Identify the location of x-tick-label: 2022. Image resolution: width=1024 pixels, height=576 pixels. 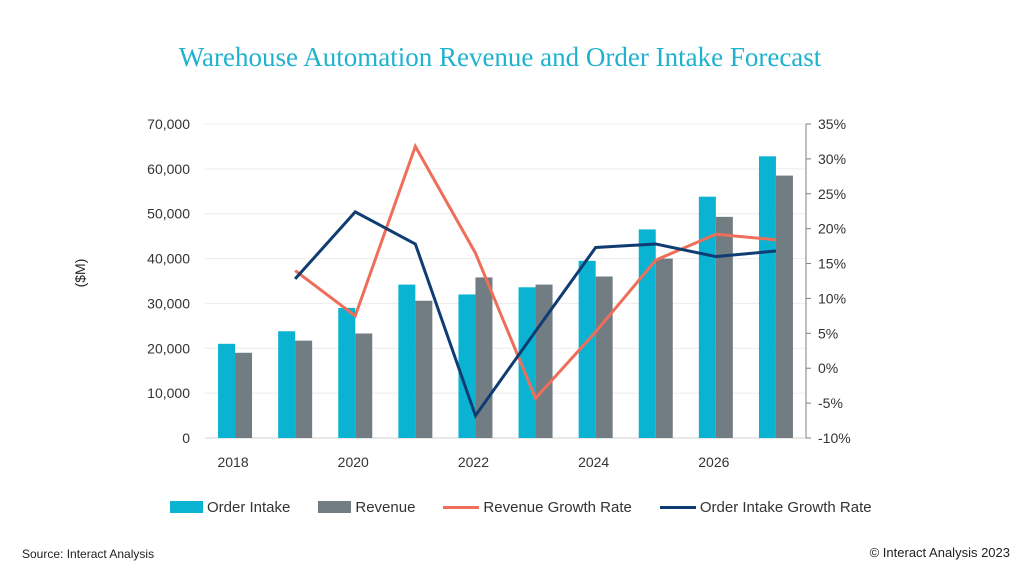
(473, 462).